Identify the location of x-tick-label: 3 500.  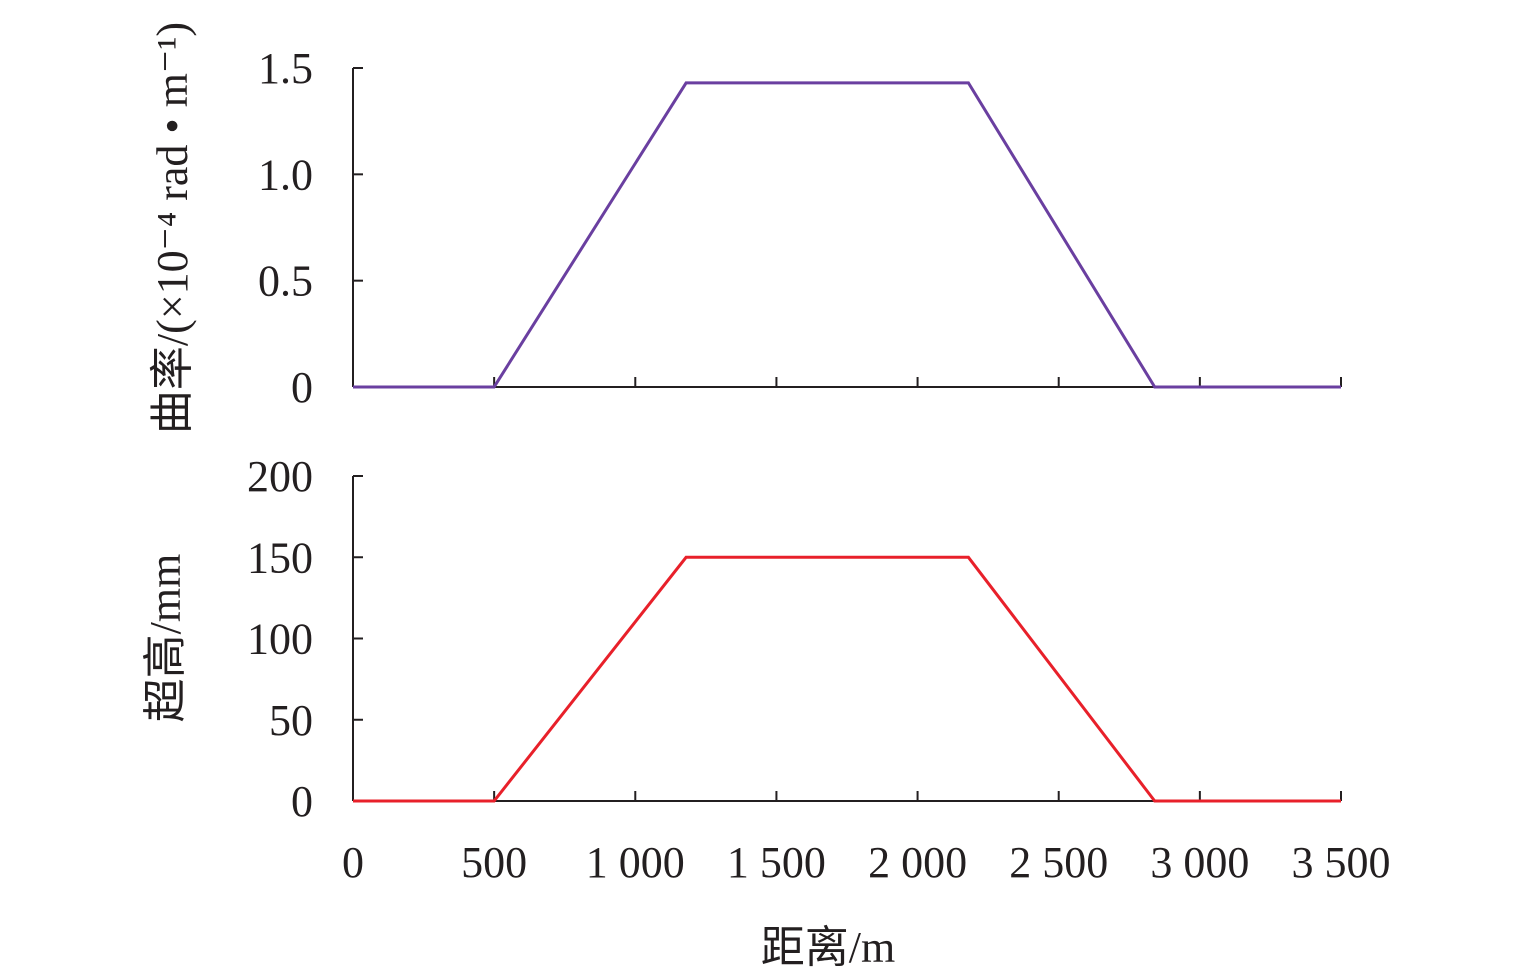
(1341, 862).